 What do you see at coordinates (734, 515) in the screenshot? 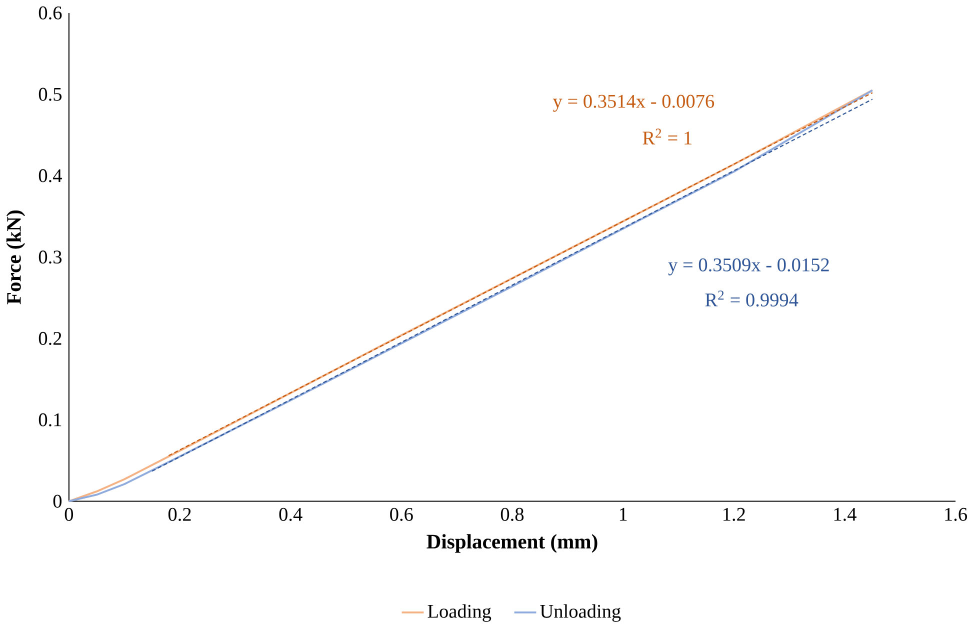
I see `x-tick-label: 1.2` at bounding box center [734, 515].